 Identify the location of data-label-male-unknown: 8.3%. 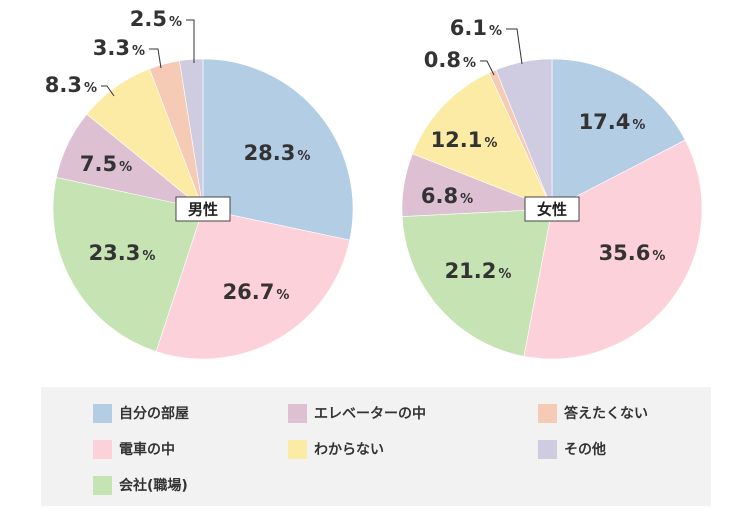
(71, 85).